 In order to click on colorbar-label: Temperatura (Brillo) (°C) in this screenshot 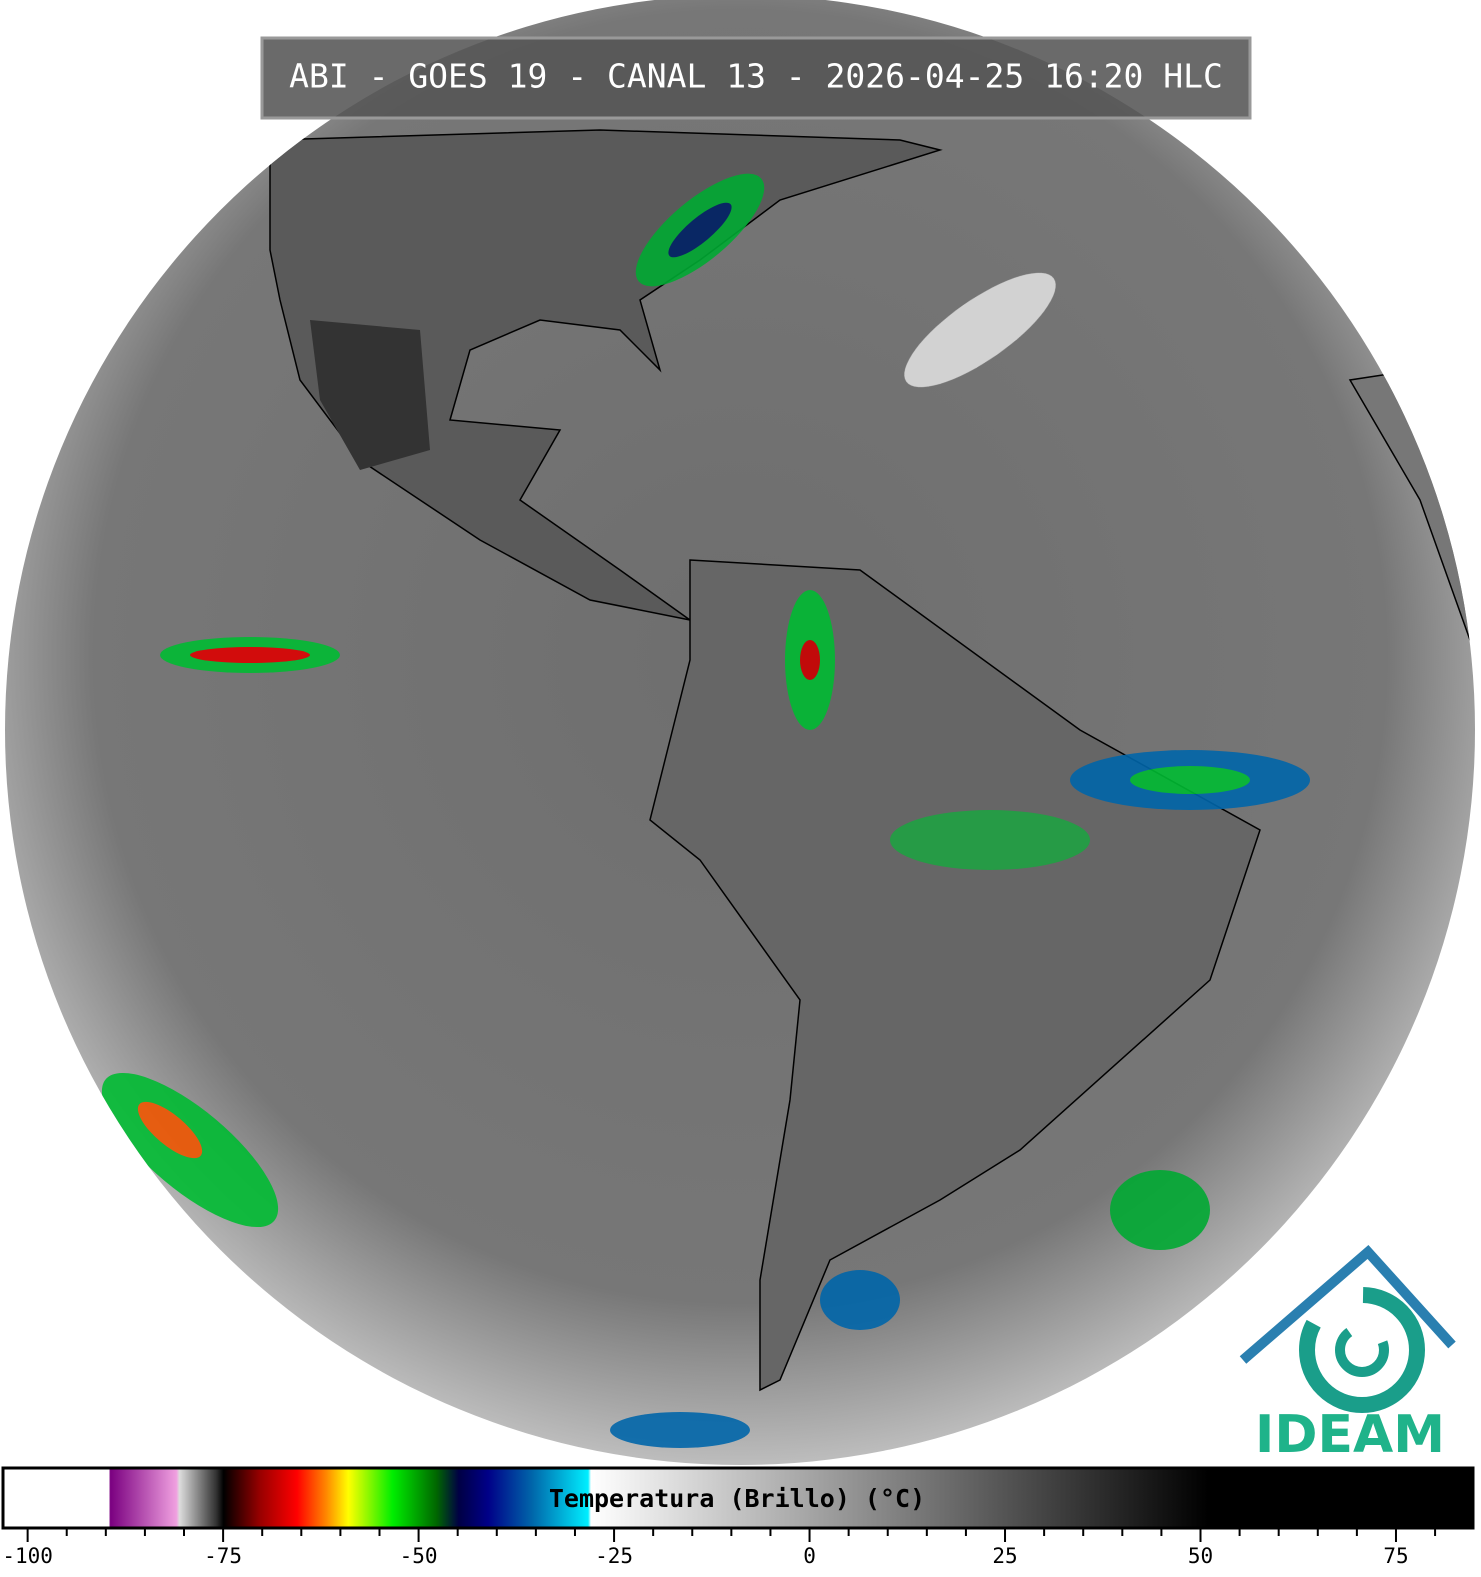, I will do `click(737, 1498)`.